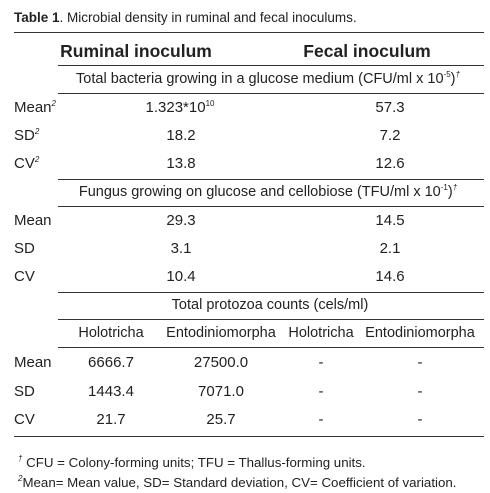 This screenshot has width=490, height=493. What do you see at coordinates (390, 107) in the screenshot?
I see `bacteria-fecal-mean: 57.3` at bounding box center [390, 107].